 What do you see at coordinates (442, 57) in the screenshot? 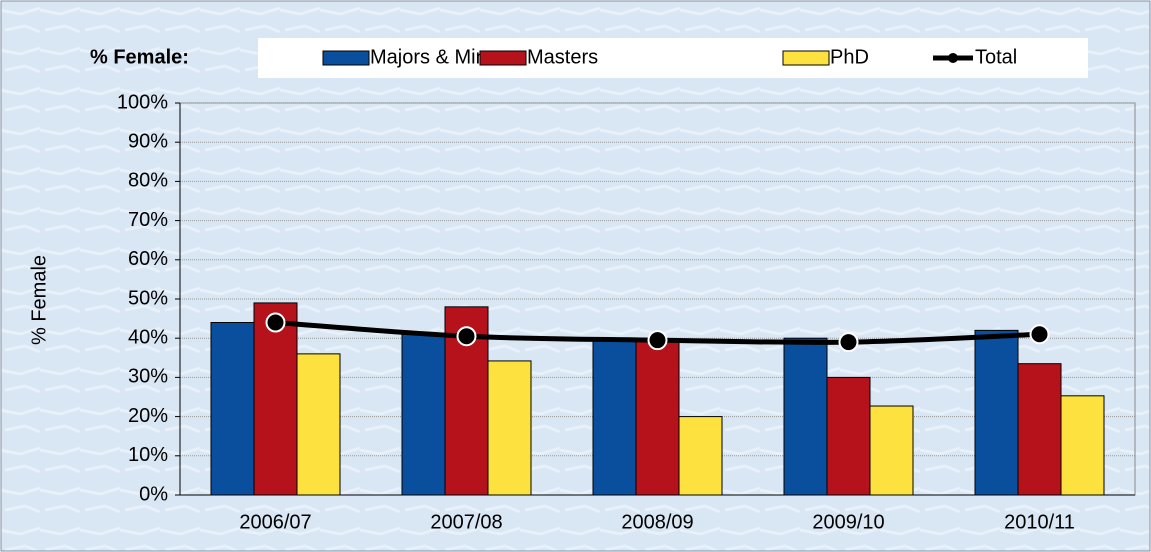
I see `legend-label: Majors & Minors` at bounding box center [442, 57].